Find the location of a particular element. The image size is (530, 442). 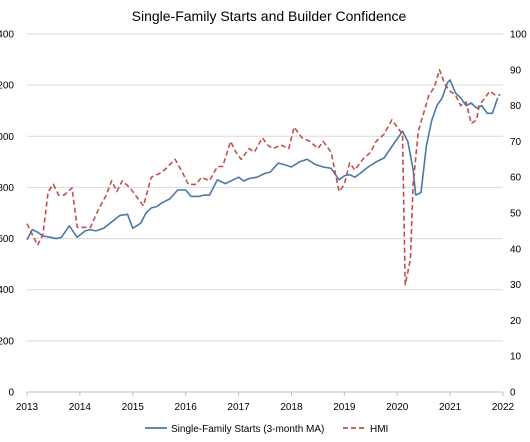

y-left-tick-label: 1,200 is located at coordinates (7, 86).